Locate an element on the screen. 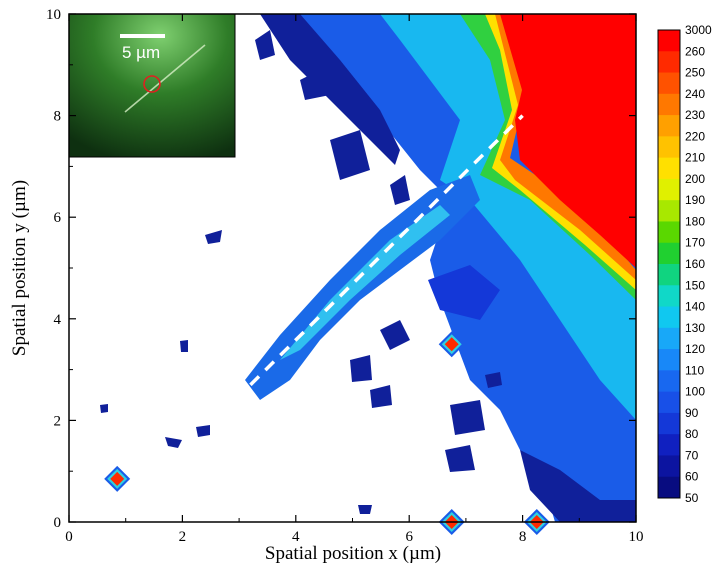 This screenshot has width=715, height=575. contour-region-green is located at coordinates (548, 157).